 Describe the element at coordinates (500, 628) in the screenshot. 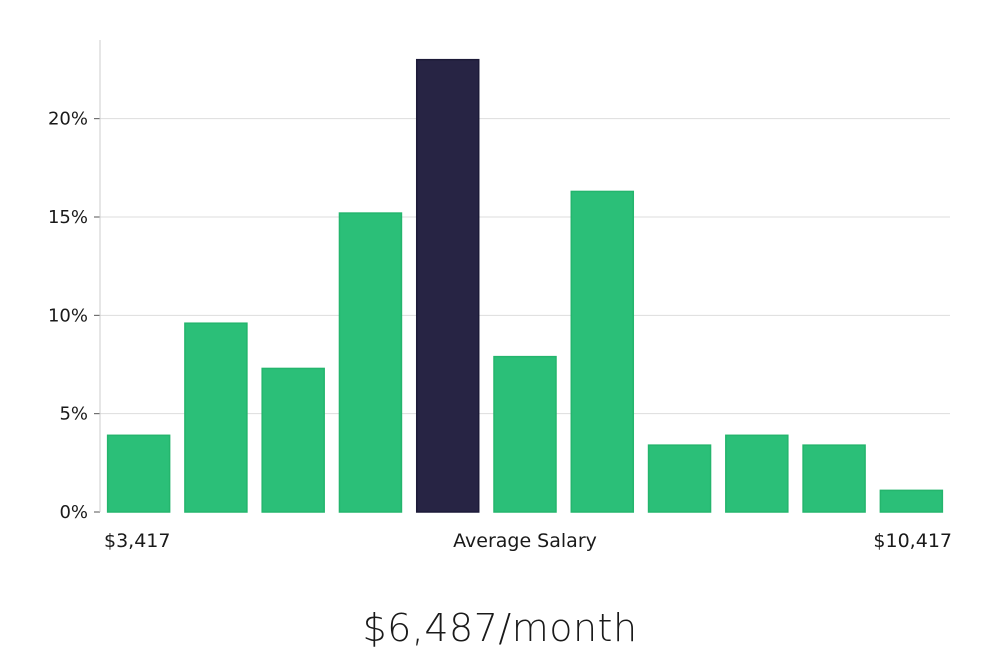

I see `average-salary-value: $6,487/month` at that location.